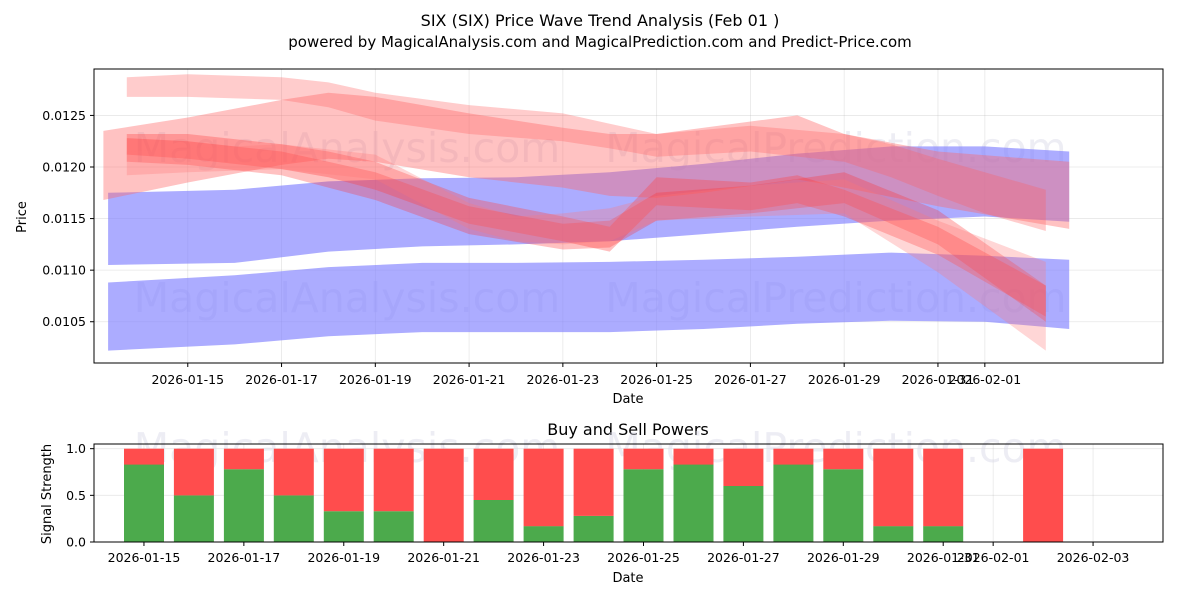 This screenshot has width=1200, height=604. Describe the element at coordinates (76, 448) in the screenshot. I see `signal-y-tick-label-2: 1.0` at that location.